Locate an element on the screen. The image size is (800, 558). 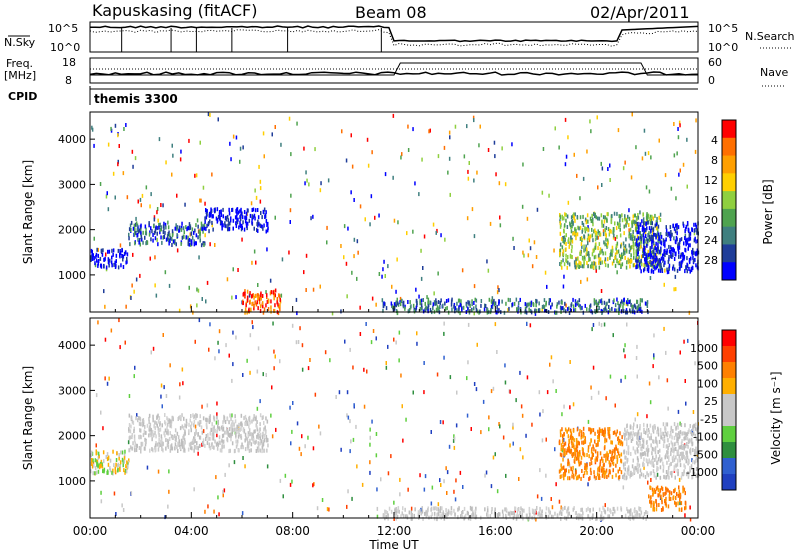
freq-label-line1: Freq. is located at coordinates (19, 63).